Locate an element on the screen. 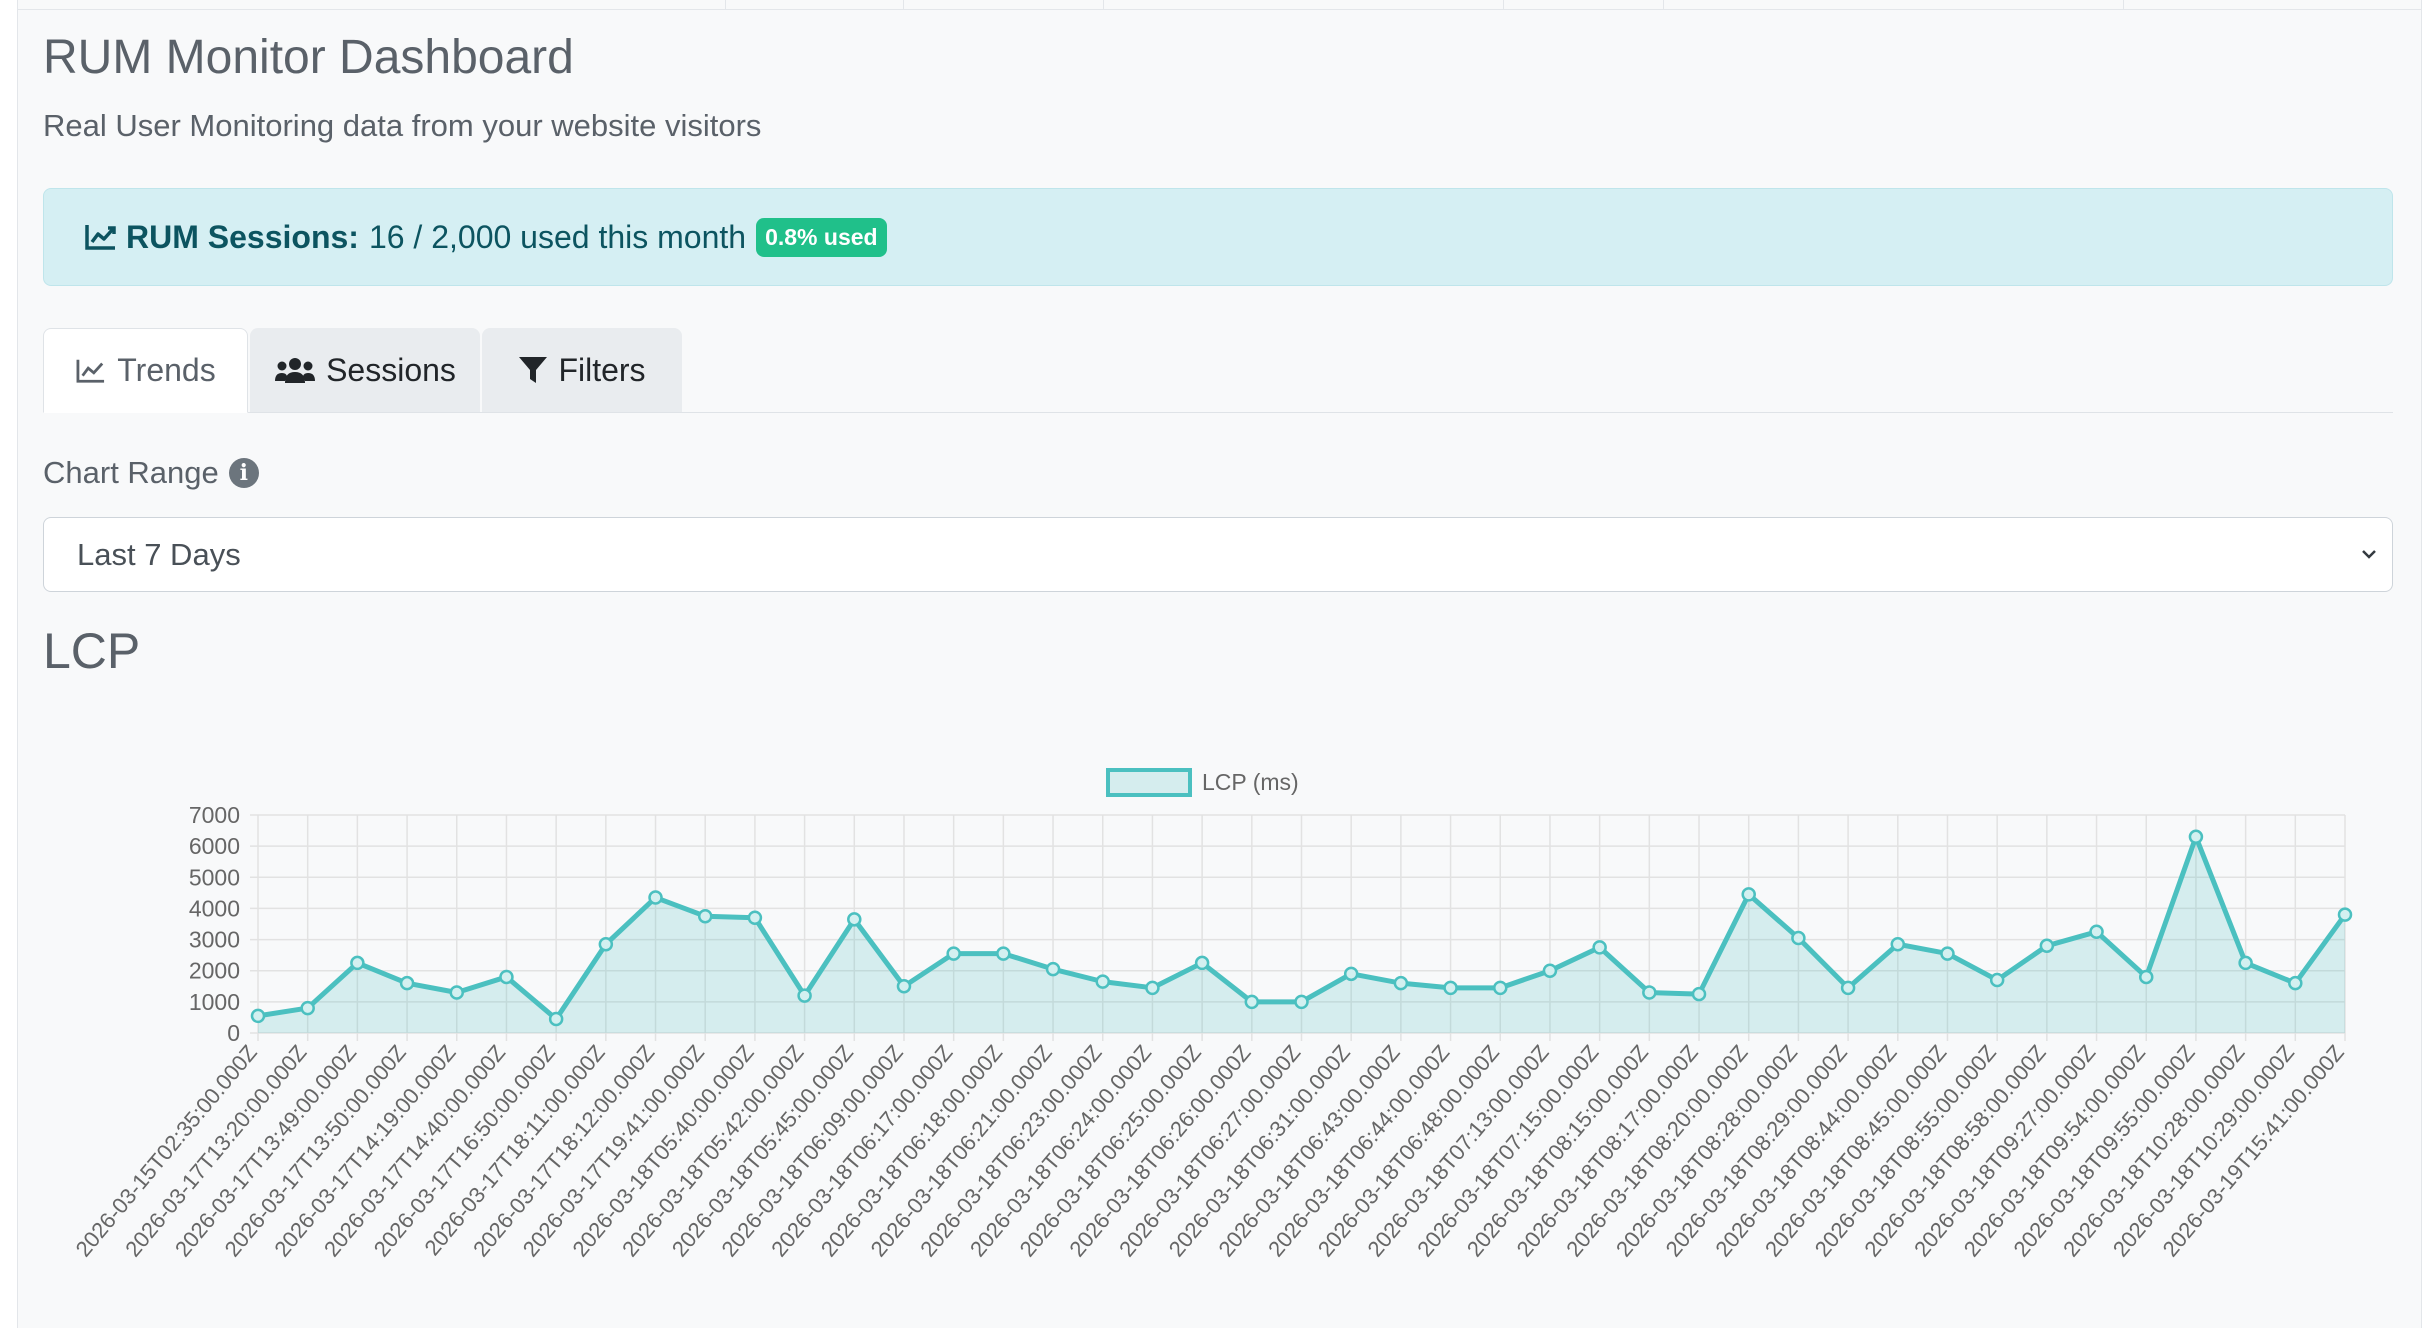 The image size is (2430, 1328). y-tick-label: 5000 is located at coordinates (214, 877).